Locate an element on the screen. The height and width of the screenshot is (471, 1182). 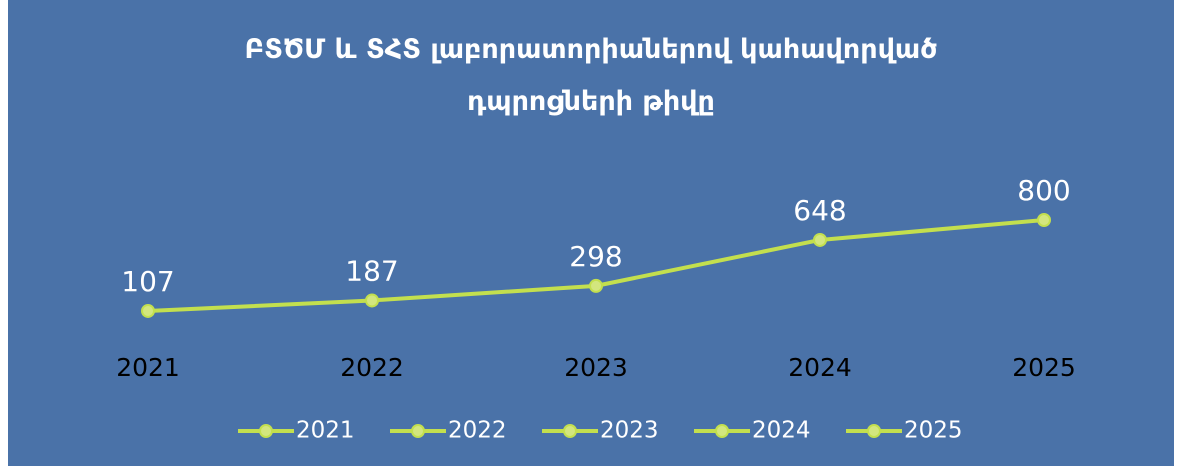
legend-label: 2025 is located at coordinates (933, 431).